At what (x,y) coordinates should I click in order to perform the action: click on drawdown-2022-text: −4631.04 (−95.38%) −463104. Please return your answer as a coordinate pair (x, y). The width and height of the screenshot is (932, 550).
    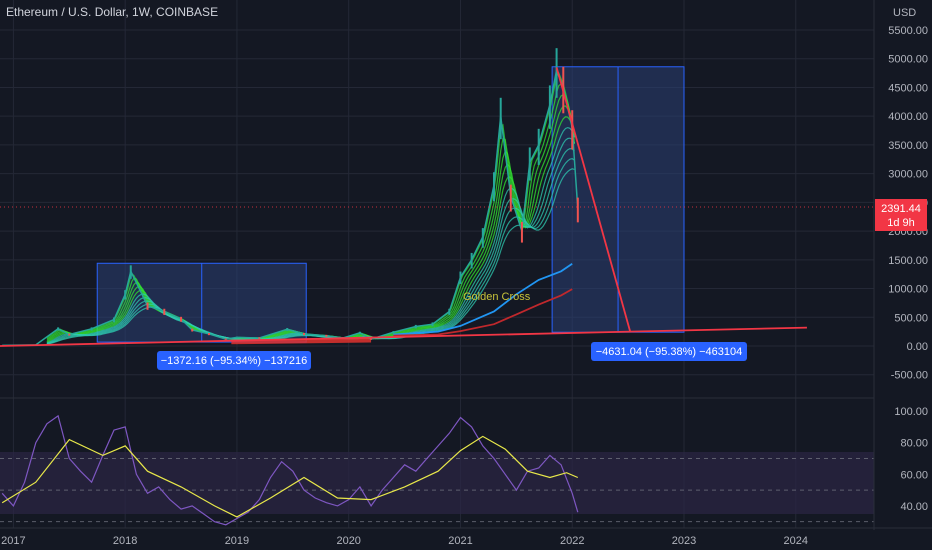
    Looking at the image, I should click on (669, 352).